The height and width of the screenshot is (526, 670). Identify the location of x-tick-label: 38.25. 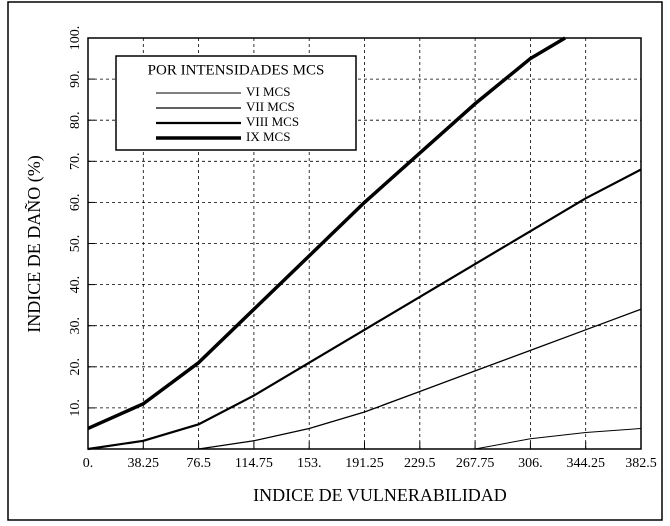
(144, 463).